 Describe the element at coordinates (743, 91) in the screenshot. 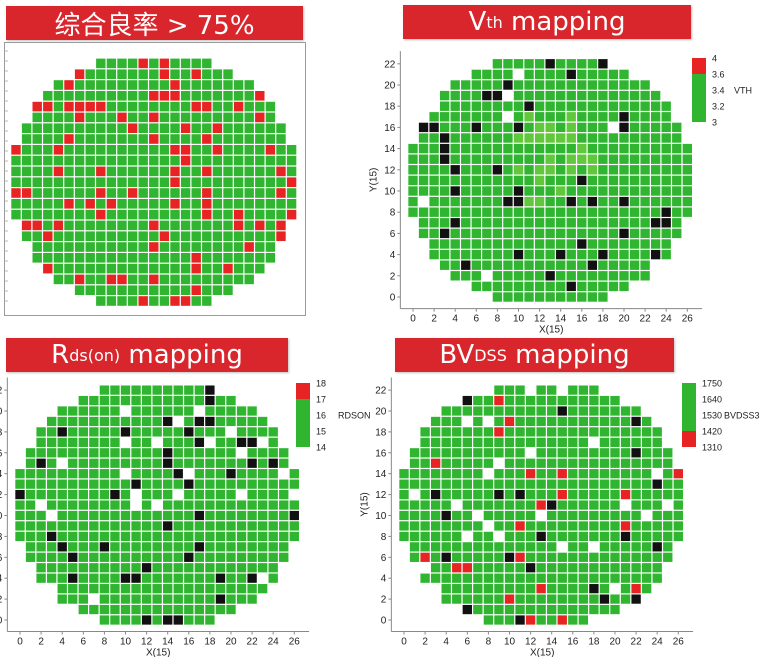

I see `legend-param-label: VTH` at that location.